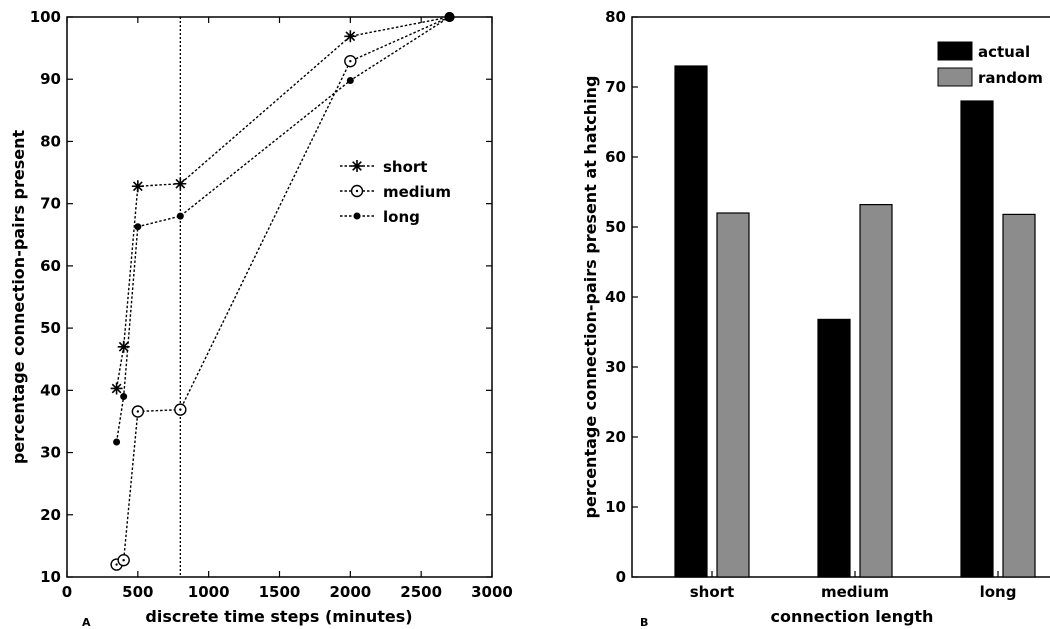  What do you see at coordinates (492, 592) in the screenshot?
I see `x-tick-label: 3000` at bounding box center [492, 592].